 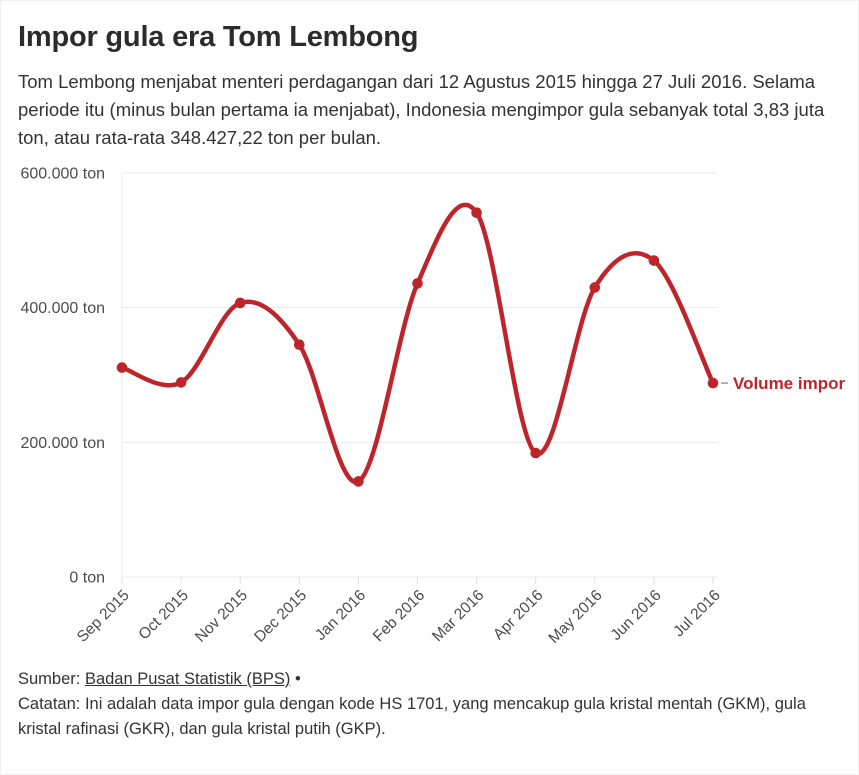 What do you see at coordinates (518, 615) in the screenshot?
I see `x-axis-label: Apr 2016` at bounding box center [518, 615].